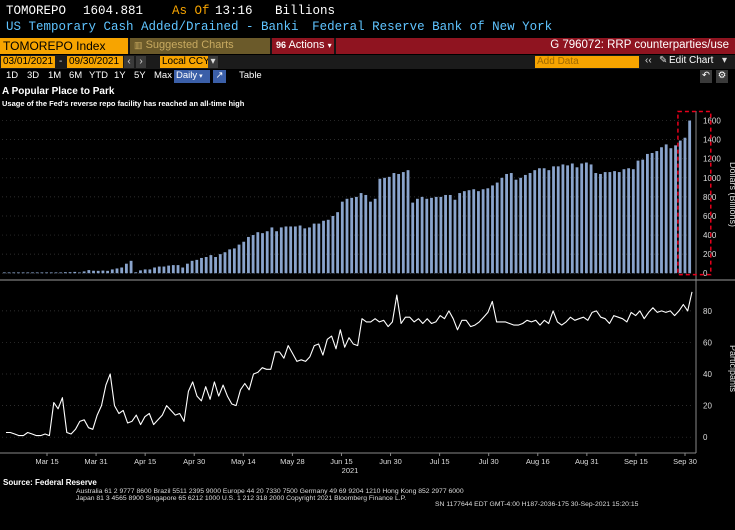  I want to click on period-1y: 1Y, so click(120, 75).